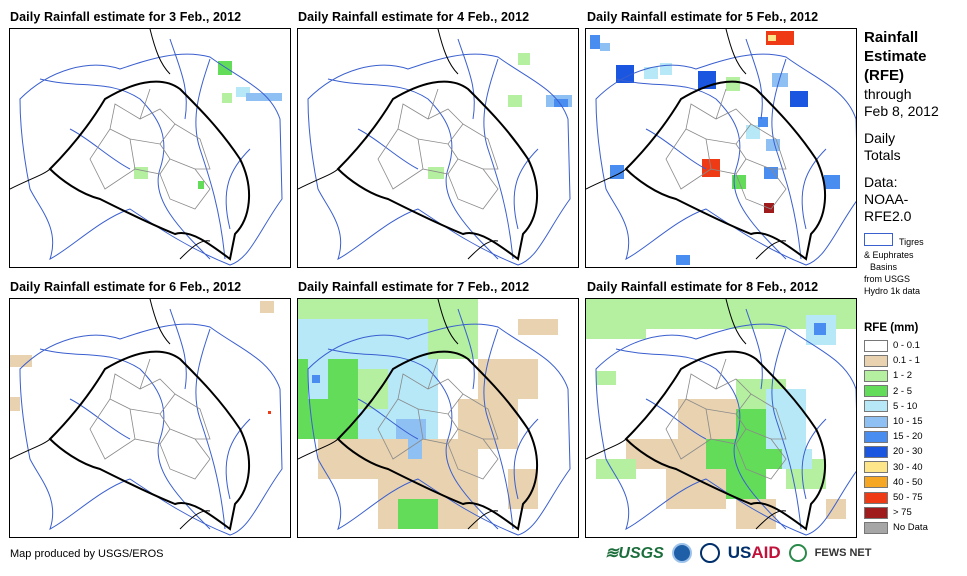 This screenshot has height=576, width=967. What do you see at coordinates (126, 17) in the screenshot?
I see `panel-title-3feb: Daily Rainfall estimate for 3 Feb., 2012` at bounding box center [126, 17].